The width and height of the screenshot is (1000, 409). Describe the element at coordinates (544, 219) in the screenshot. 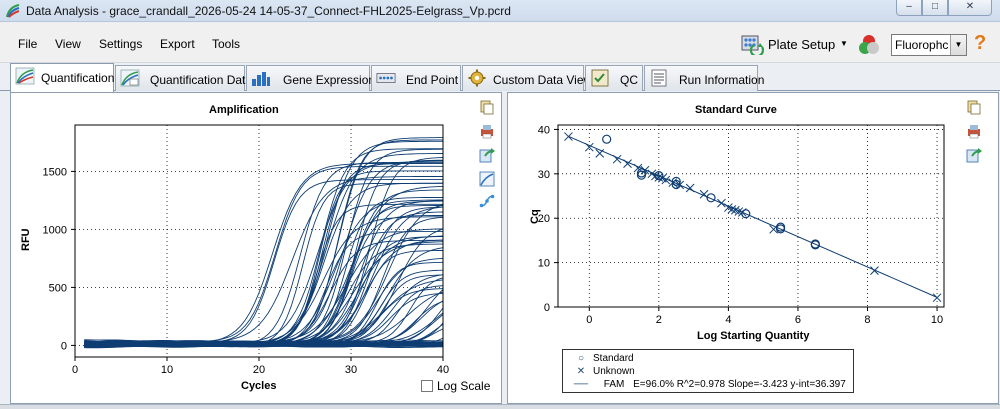

I see `y-tick-label: 20` at that location.